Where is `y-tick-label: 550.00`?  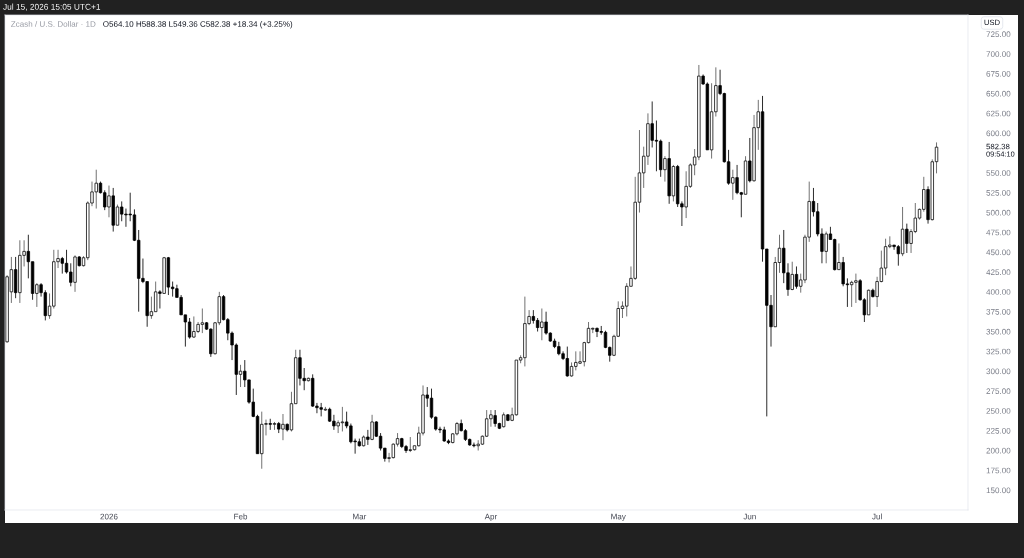 y-tick-label: 550.00 is located at coordinates (998, 173).